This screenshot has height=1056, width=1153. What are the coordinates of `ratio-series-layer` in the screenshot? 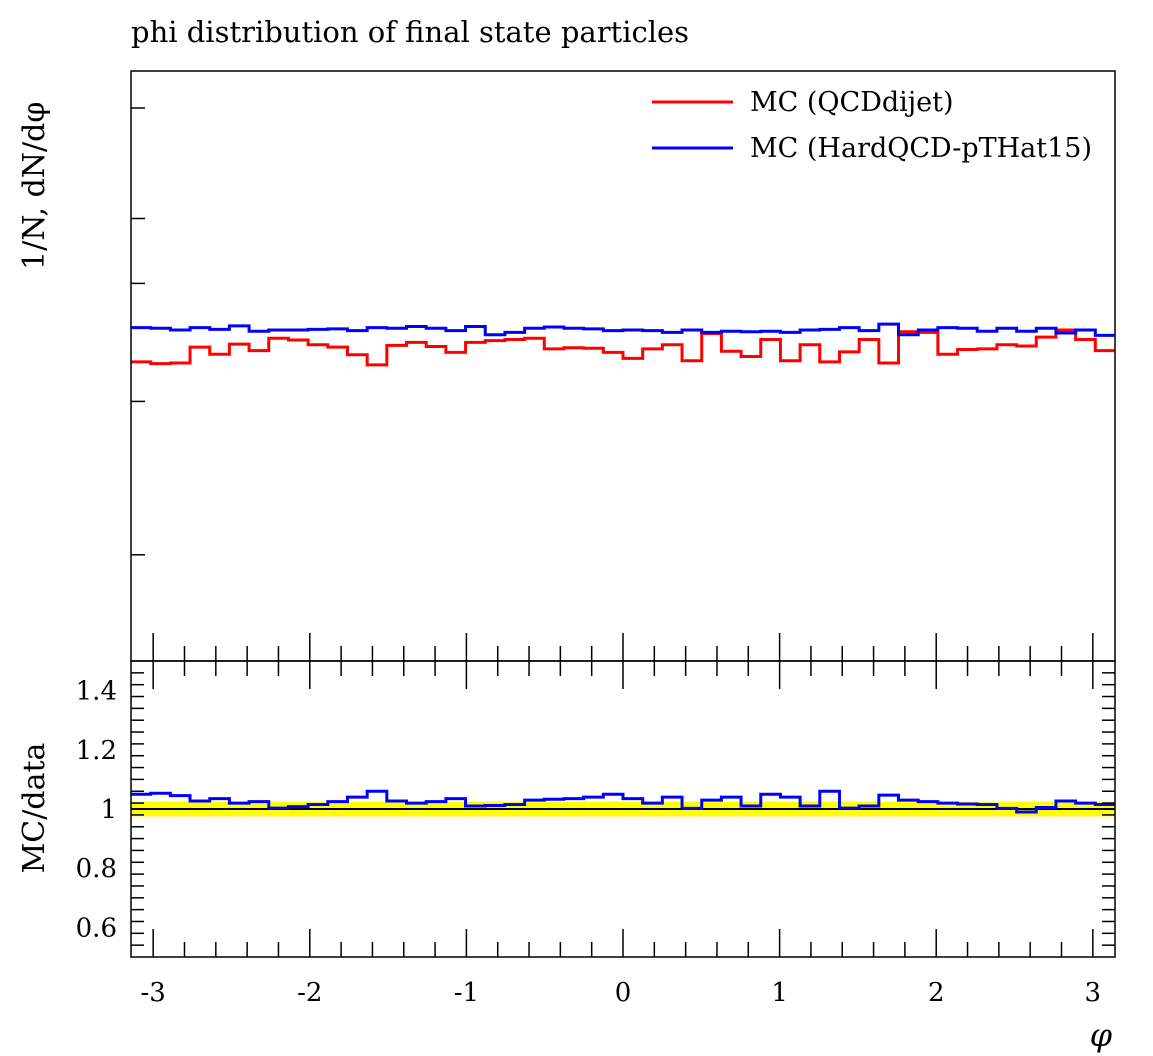 It's located at (623, 803).